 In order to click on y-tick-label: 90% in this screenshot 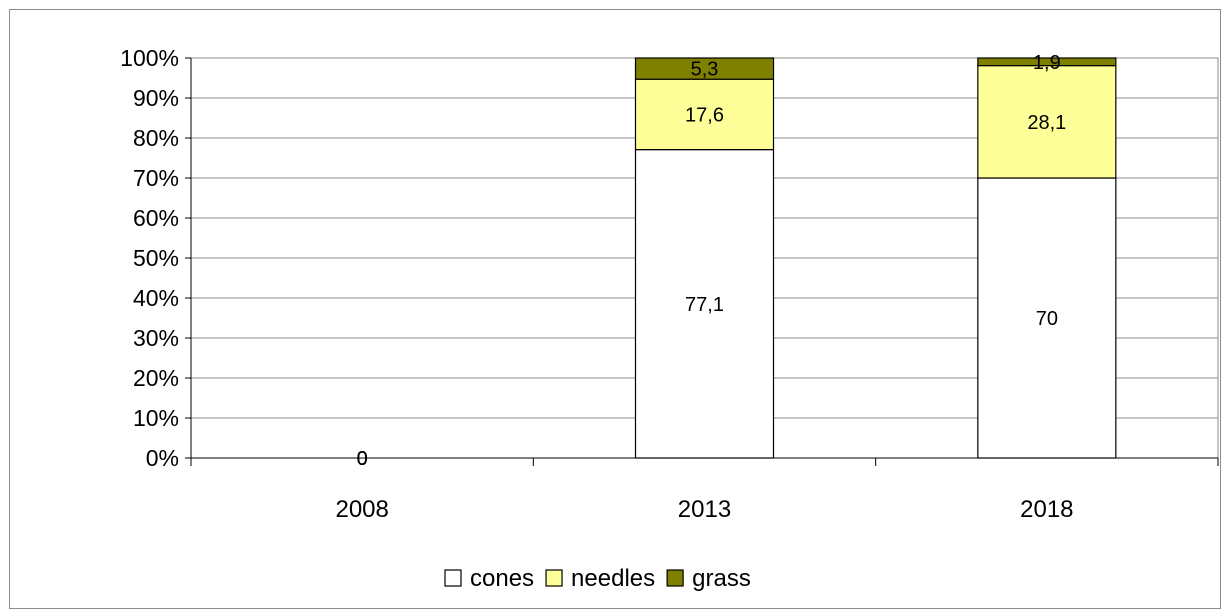, I will do `click(156, 98)`.